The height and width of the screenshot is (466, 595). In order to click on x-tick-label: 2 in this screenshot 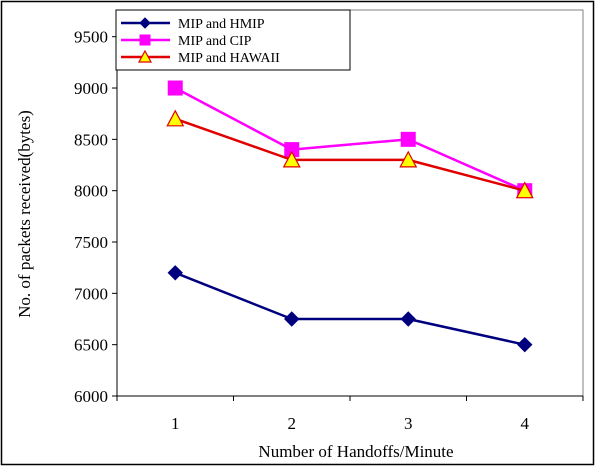, I will do `click(292, 423)`.